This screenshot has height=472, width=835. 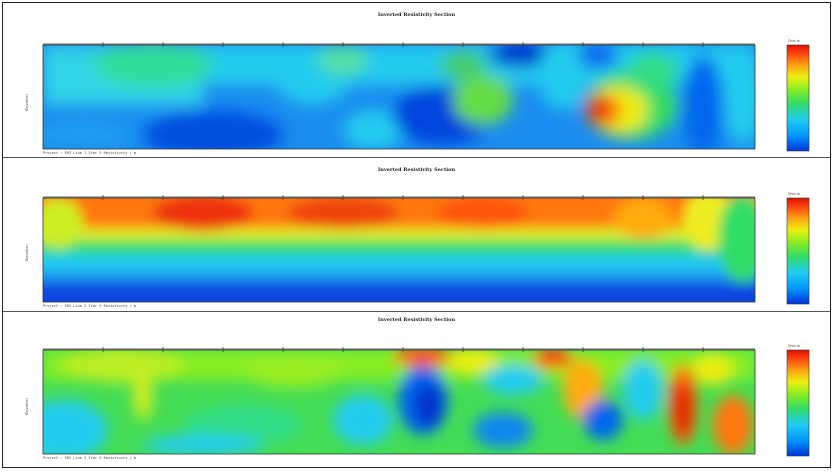 I want to click on section-2-title: Inverted Resistivity Section, so click(x=416, y=170).